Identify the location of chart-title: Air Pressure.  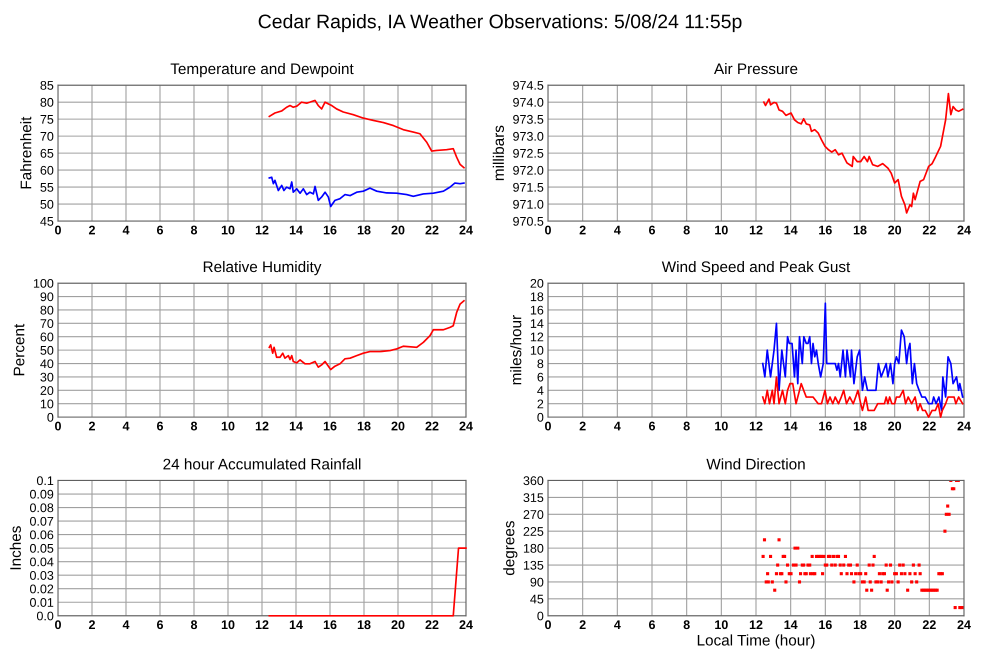
(756, 68).